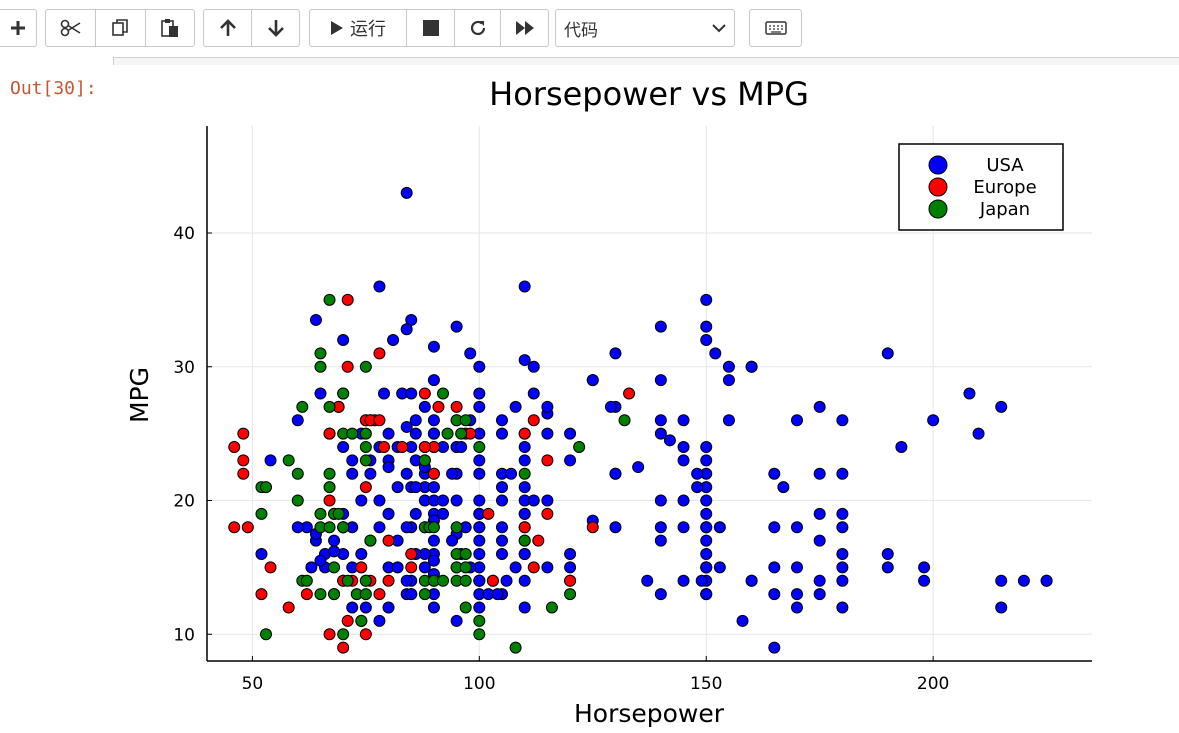 The image size is (1179, 733). I want to click on keyboard-shortcuts-button, so click(775, 28).